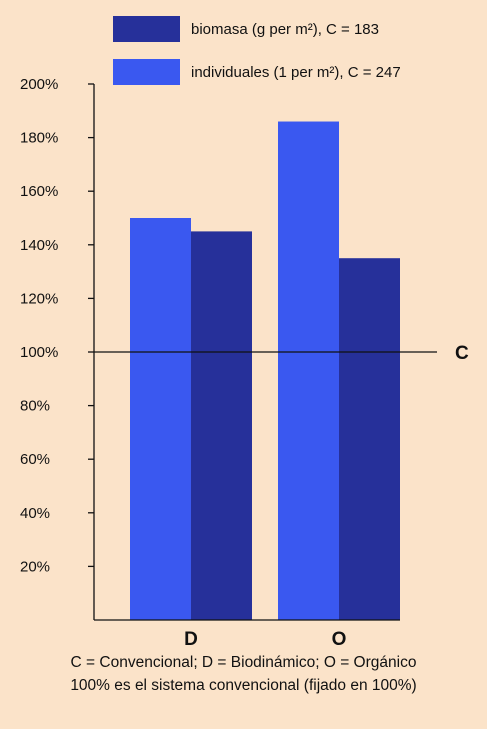 The image size is (487, 729). I want to click on y-tick-label-160: 160%, so click(39, 191).